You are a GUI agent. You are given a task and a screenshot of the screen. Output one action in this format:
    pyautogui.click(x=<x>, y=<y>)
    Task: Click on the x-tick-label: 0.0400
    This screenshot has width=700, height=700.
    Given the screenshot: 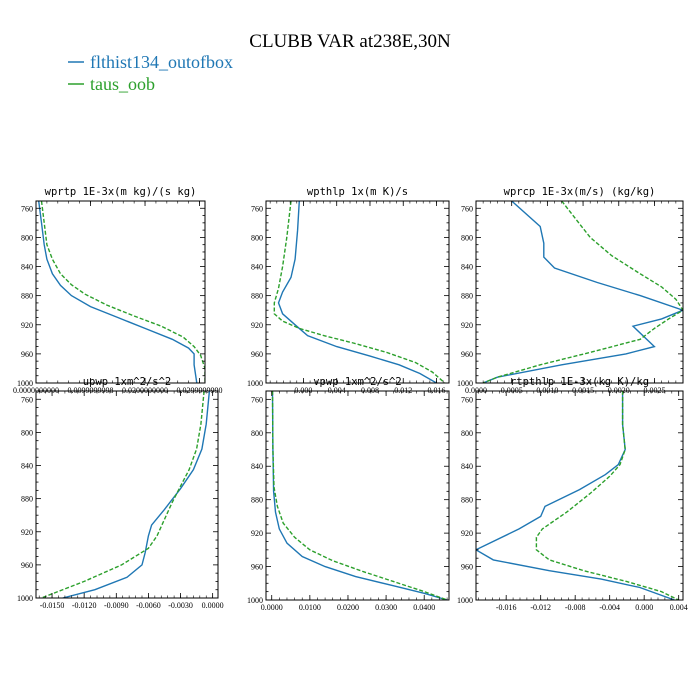 What is the action you would take?
    pyautogui.click(x=424, y=607)
    